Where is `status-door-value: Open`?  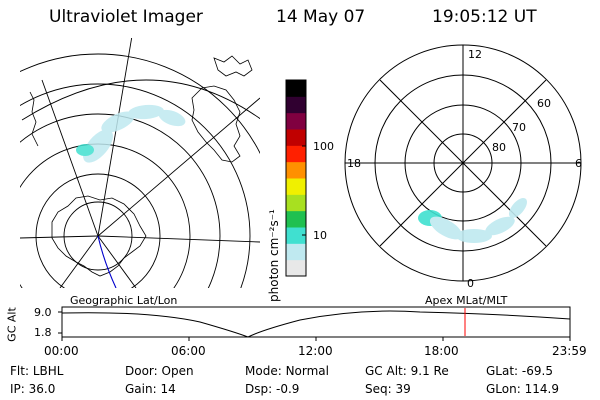 status-door-value: Open is located at coordinates (177, 371).